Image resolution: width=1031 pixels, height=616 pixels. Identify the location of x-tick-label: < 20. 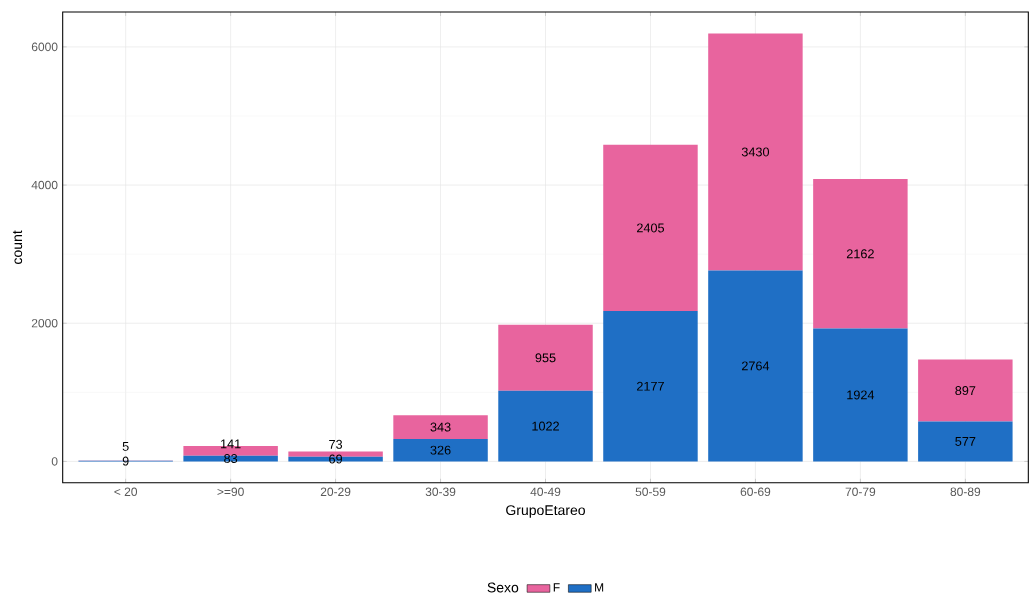
(126, 491).